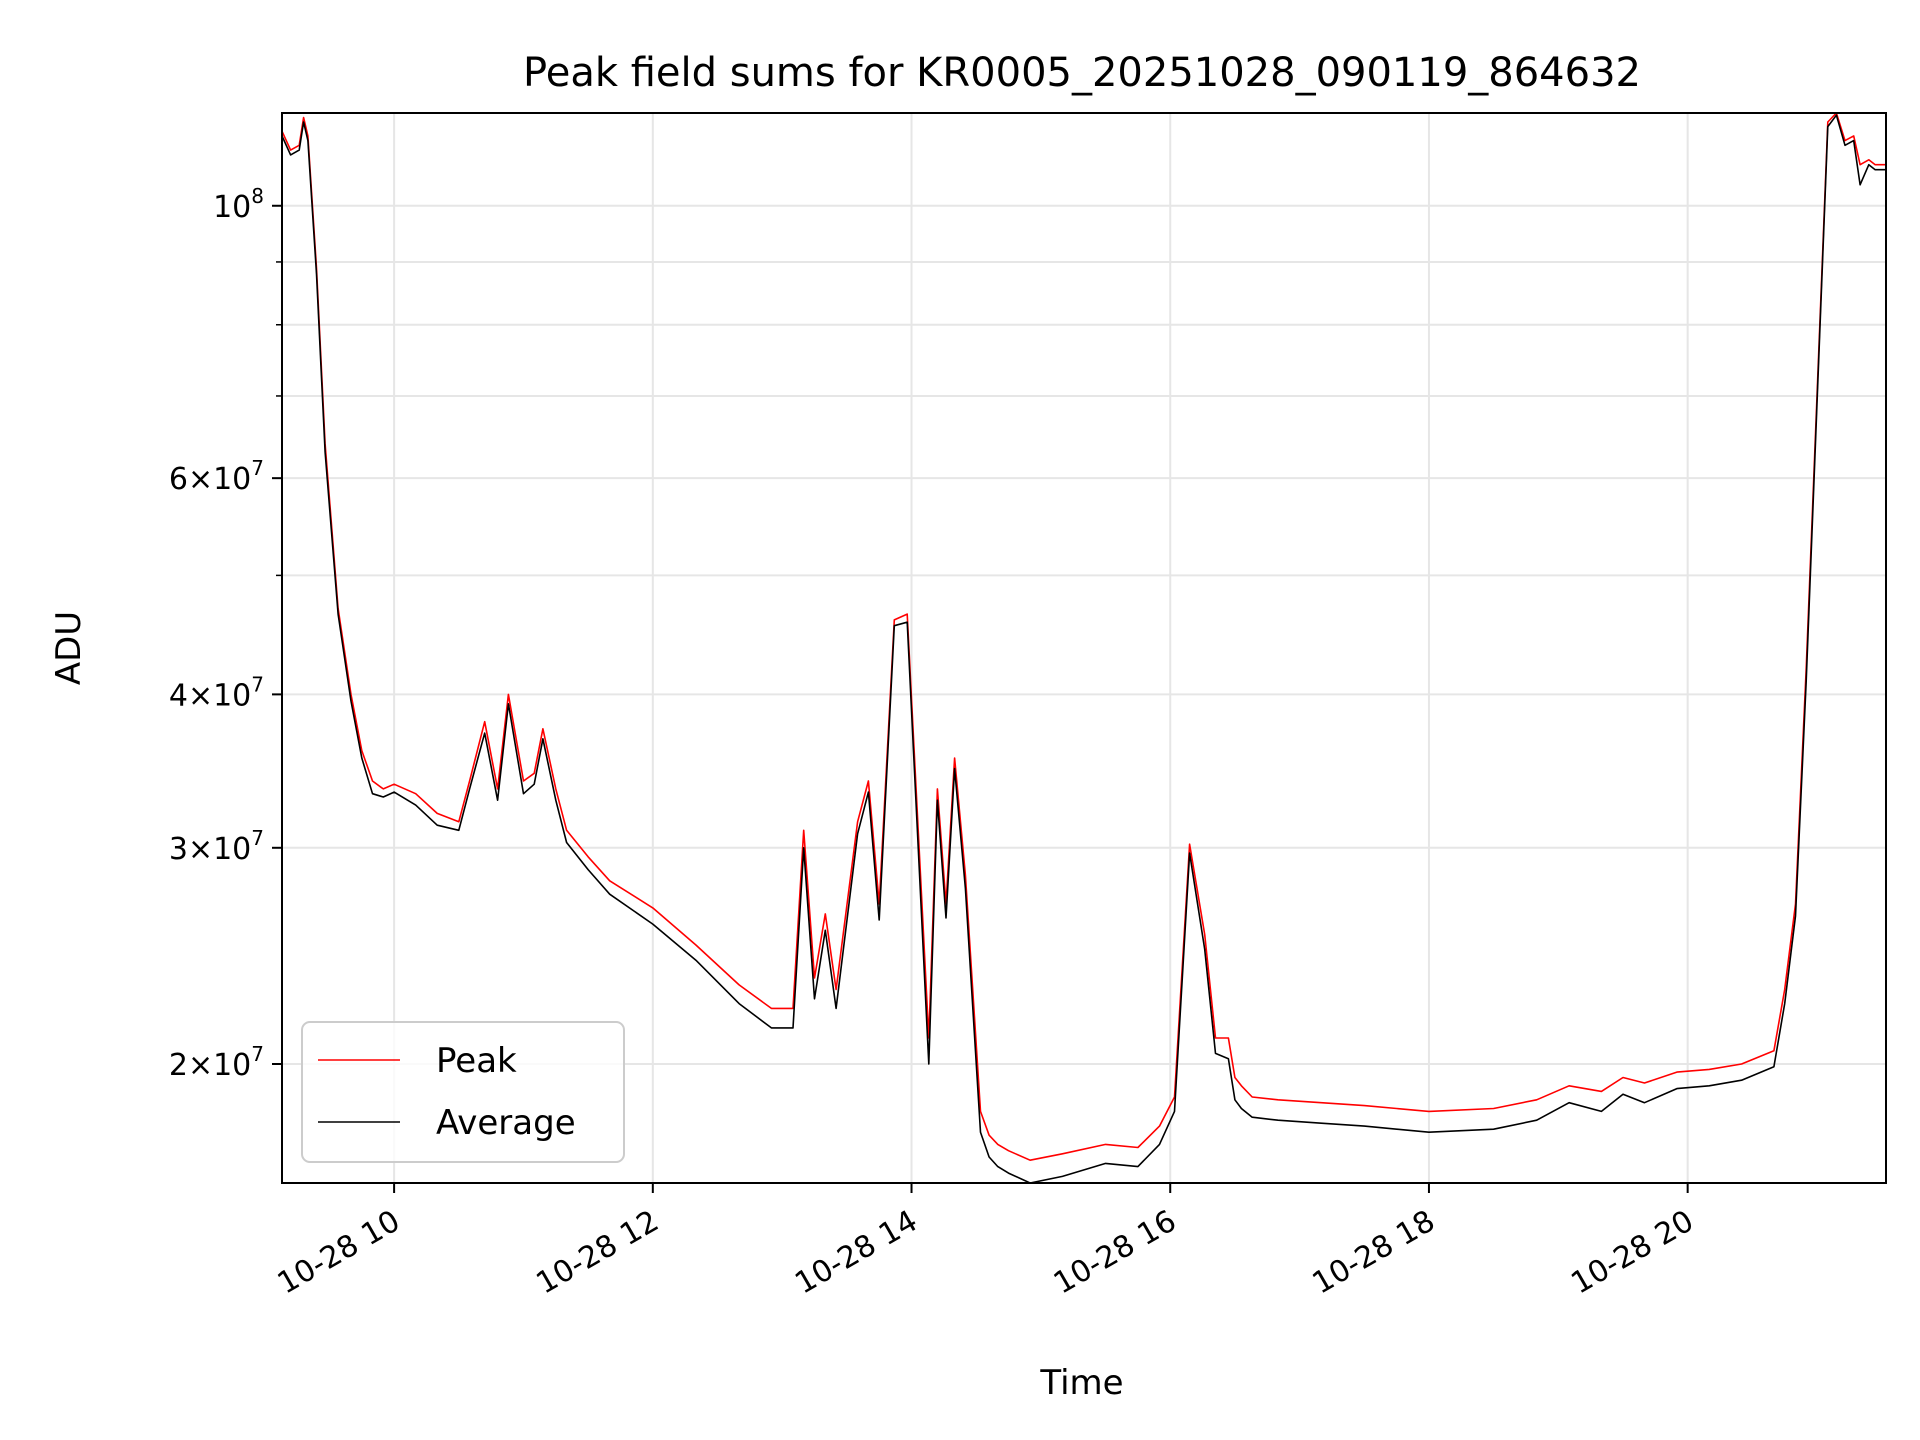 The image size is (1920, 1440). I want to click on x-axis-label: Time, so click(1081, 1383).